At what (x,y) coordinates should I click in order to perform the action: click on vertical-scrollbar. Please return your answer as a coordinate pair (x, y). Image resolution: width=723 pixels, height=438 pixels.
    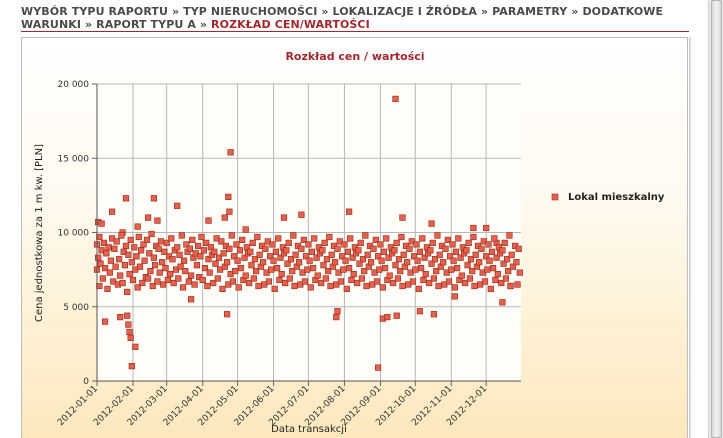
    Looking at the image, I should click on (715, 219).